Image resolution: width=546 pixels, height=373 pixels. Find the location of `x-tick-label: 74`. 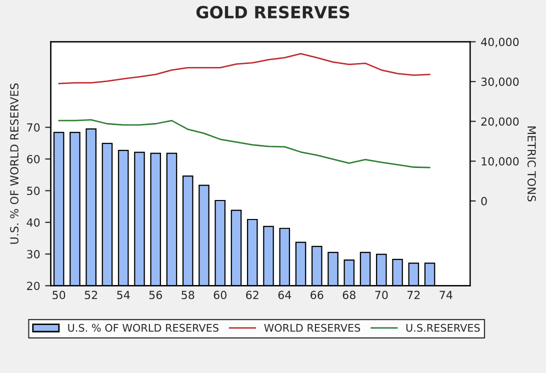

x-tick-label: 74 is located at coordinates (446, 295).